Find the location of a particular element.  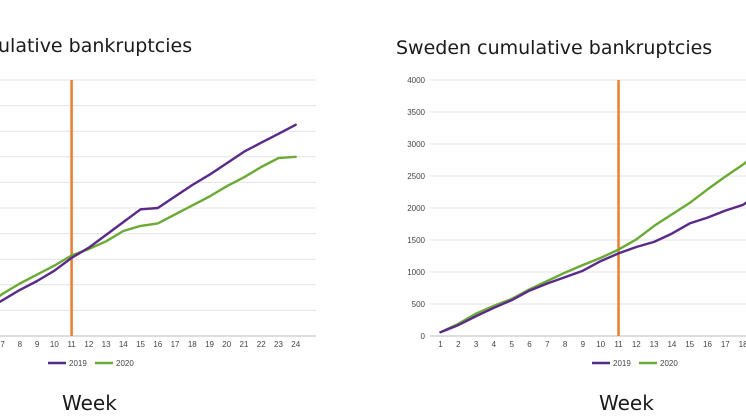

y-tick-label: 500 is located at coordinates (419, 304).